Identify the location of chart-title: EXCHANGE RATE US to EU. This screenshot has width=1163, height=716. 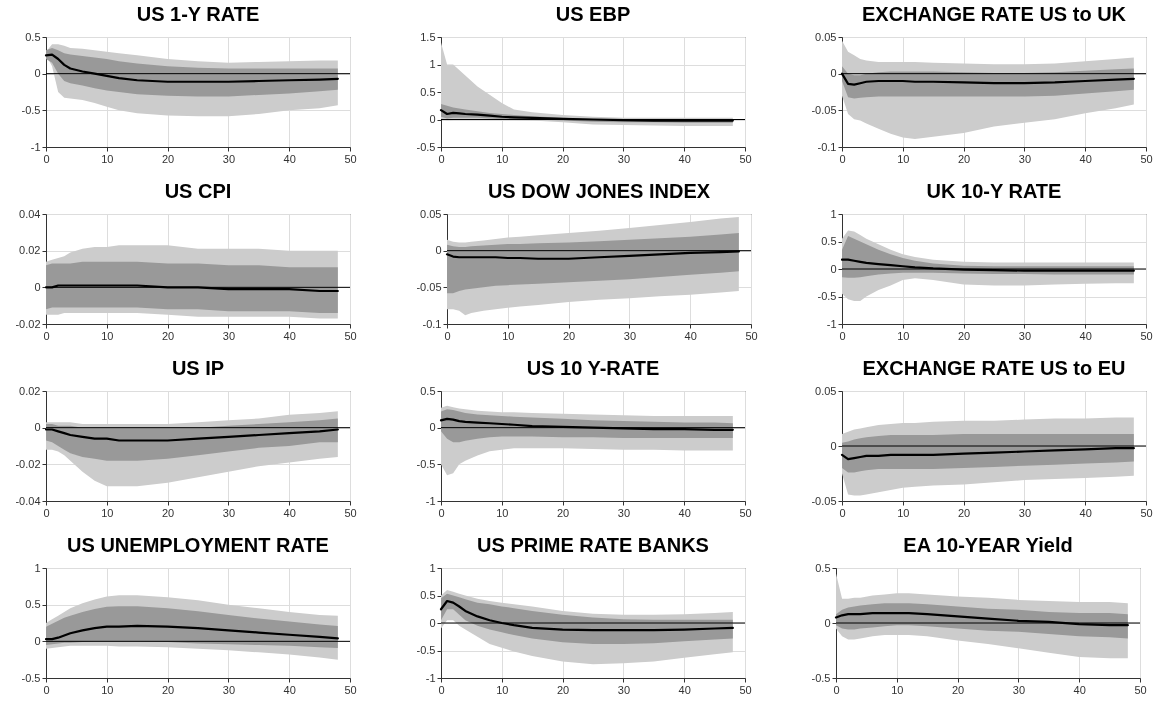
(994, 368).